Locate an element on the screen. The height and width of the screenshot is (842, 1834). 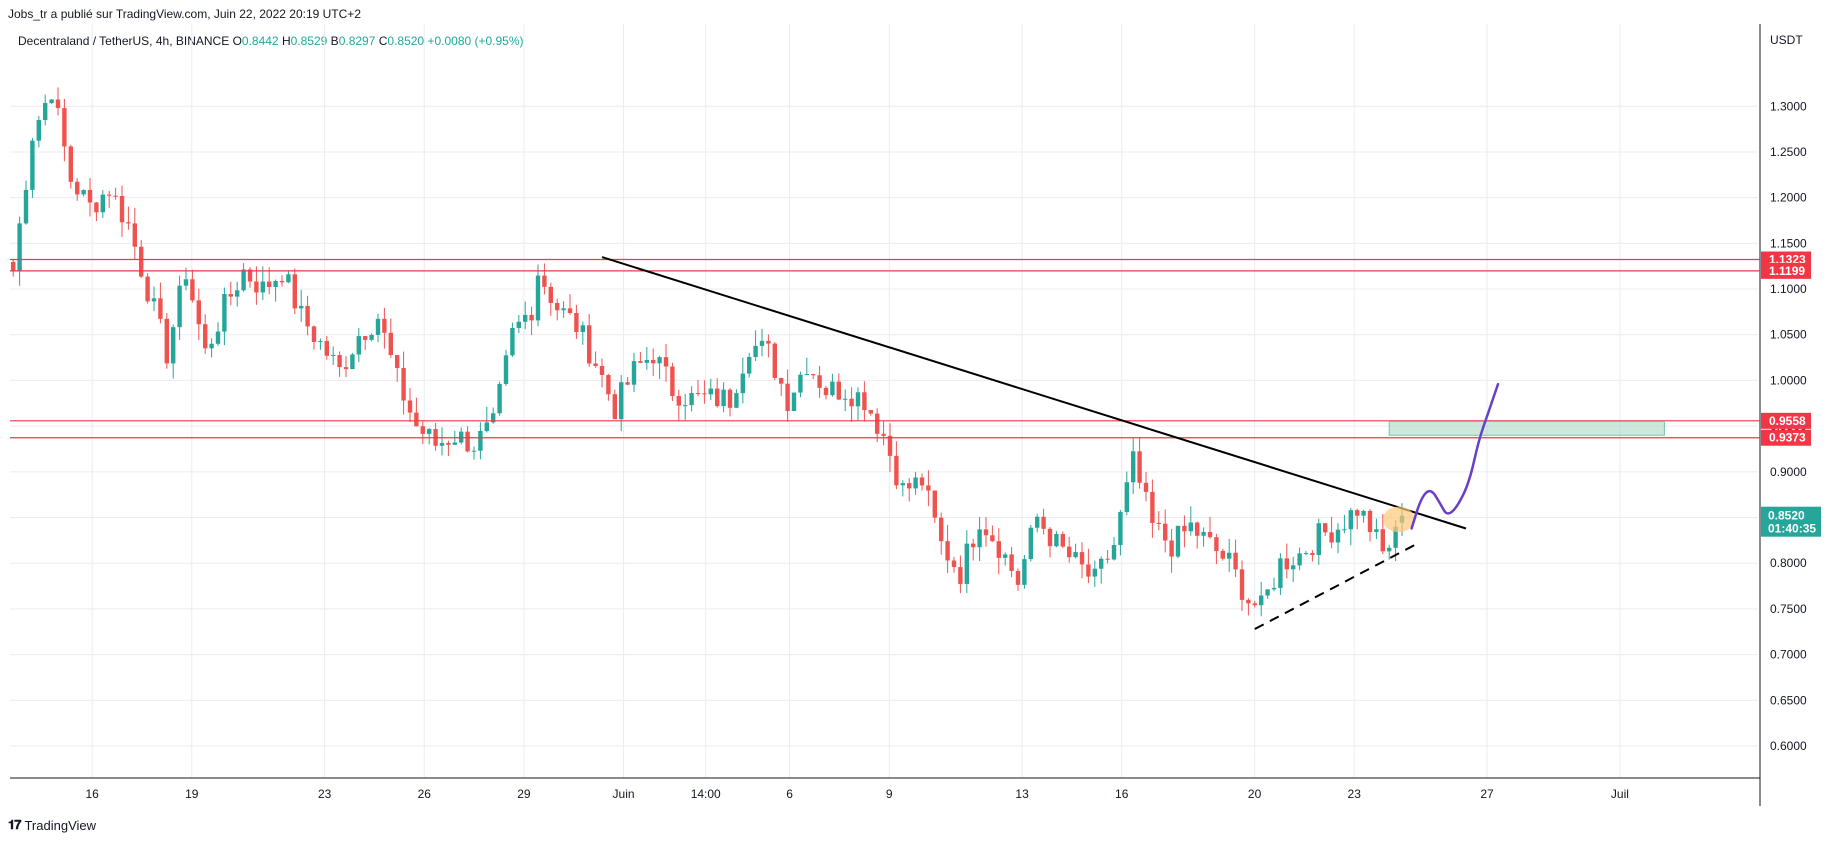
y-tick-label: 0.7000 is located at coordinates (1788, 655).